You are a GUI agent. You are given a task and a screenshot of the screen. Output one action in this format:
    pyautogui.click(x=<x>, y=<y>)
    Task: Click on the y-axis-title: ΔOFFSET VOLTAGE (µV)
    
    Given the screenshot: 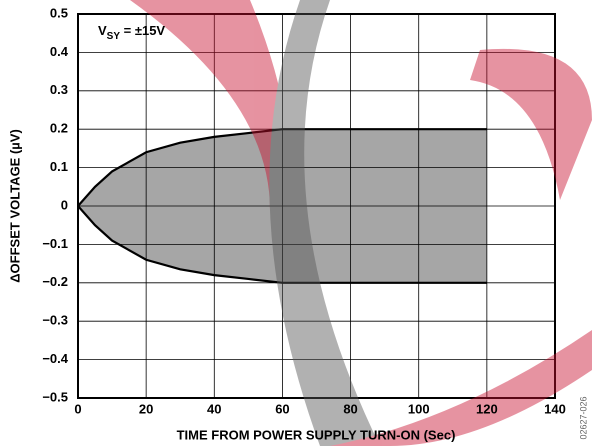 What is the action you would take?
    pyautogui.click(x=14, y=206)
    